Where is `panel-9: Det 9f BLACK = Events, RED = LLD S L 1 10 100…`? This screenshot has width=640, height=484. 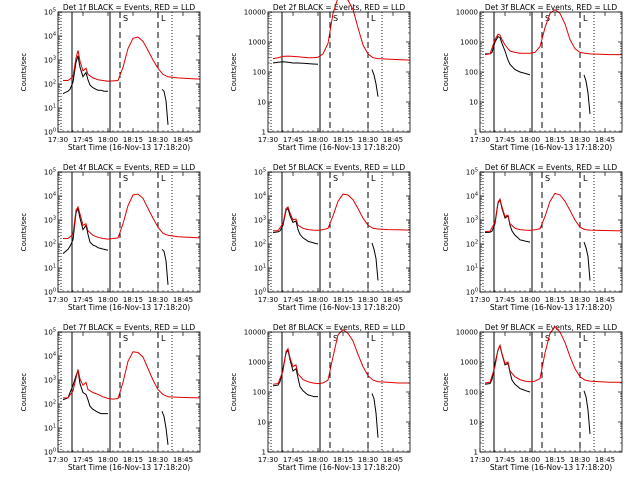
panel-9: Det 9f BLACK = Events, RED = LLD S L 1 10 100… is located at coordinates (532, 397).